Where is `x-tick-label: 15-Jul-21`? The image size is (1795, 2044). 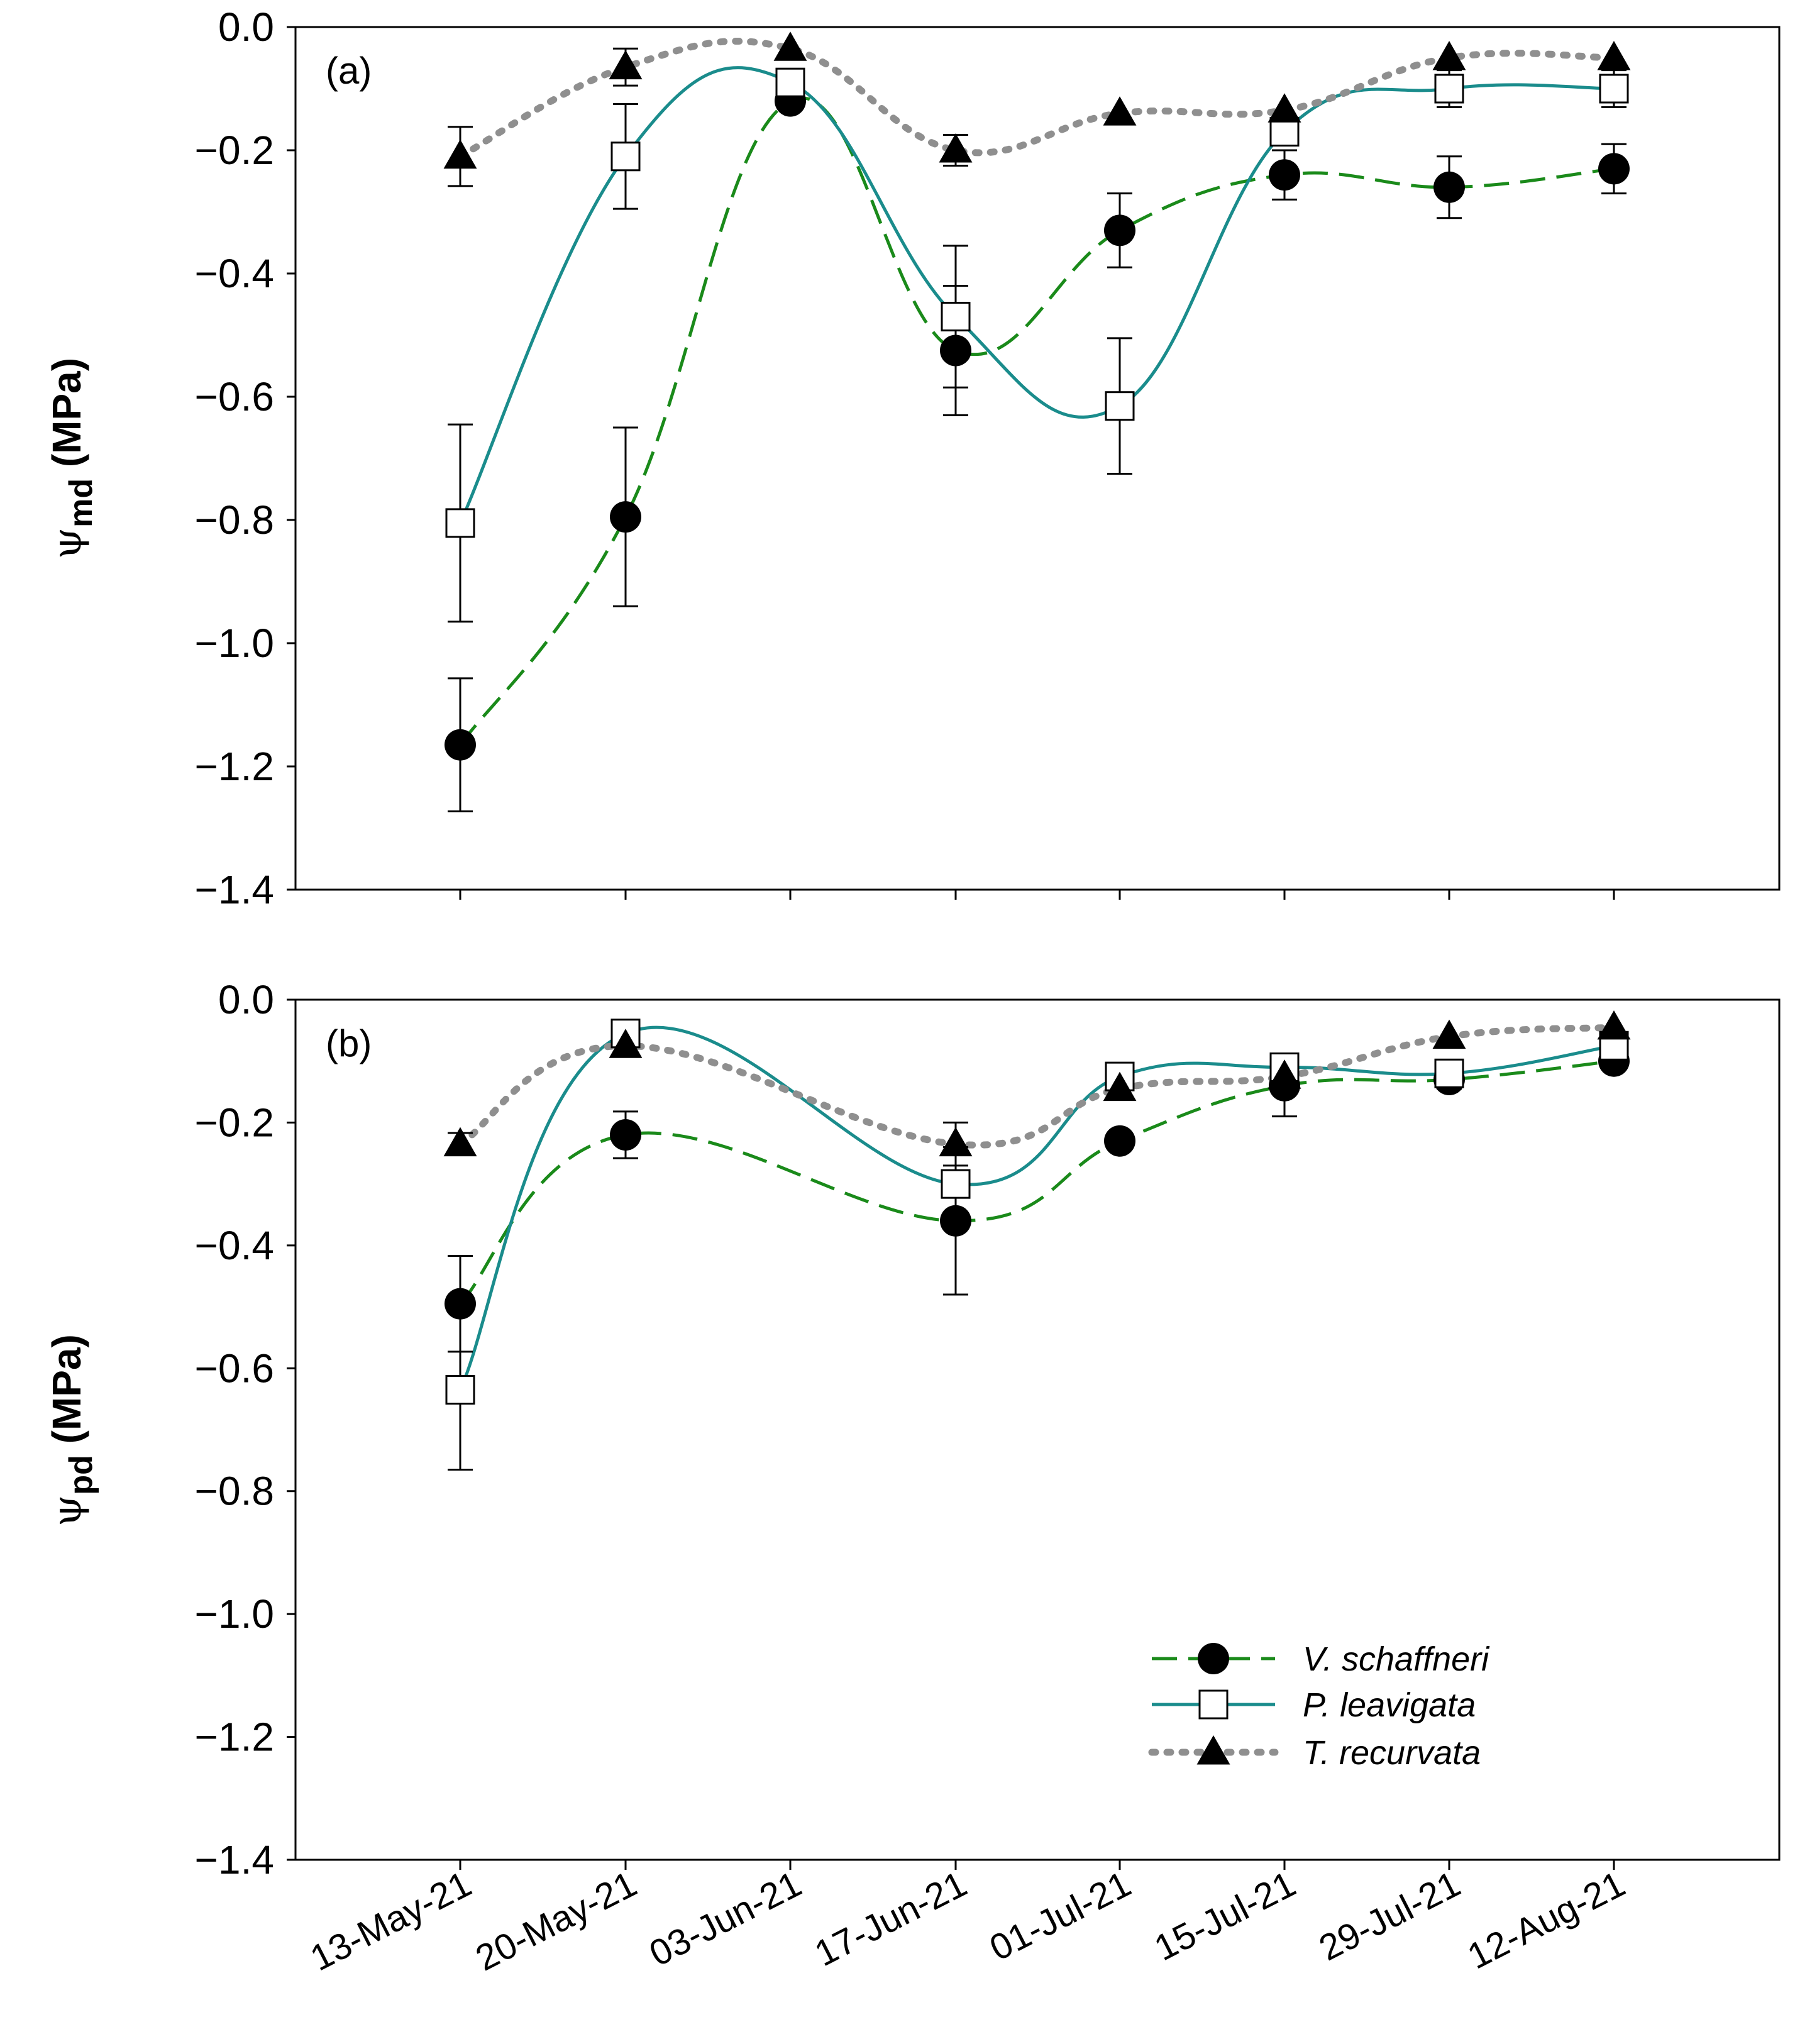
x-tick-label: 15-Jul-21 is located at coordinates (1225, 1917).